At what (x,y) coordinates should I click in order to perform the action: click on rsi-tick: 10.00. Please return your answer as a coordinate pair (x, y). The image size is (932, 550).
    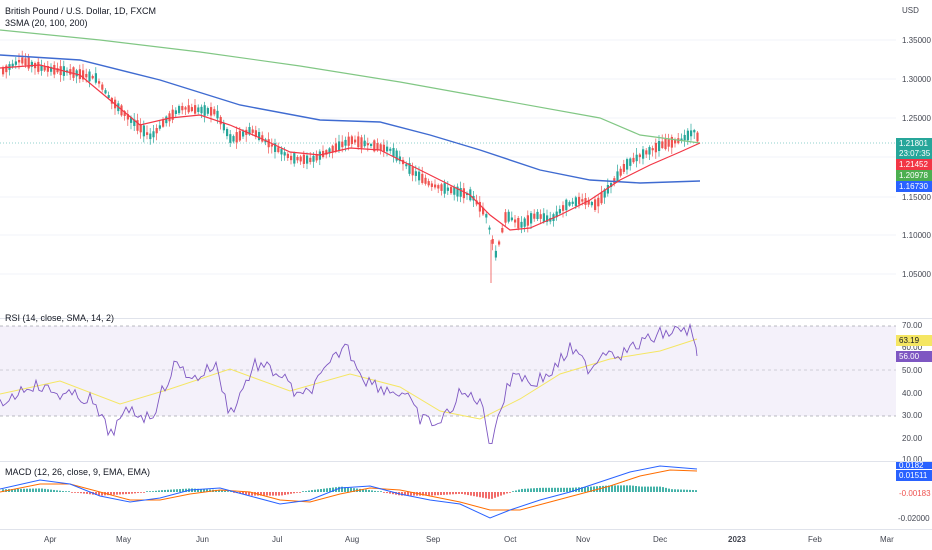
    Looking at the image, I should click on (912, 459).